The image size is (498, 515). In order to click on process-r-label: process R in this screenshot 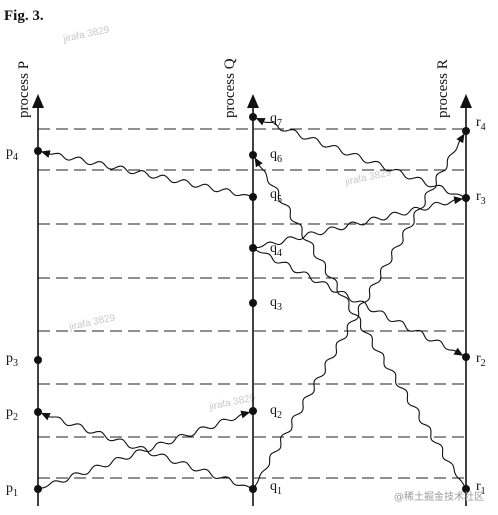, I will do `click(443, 88)`.